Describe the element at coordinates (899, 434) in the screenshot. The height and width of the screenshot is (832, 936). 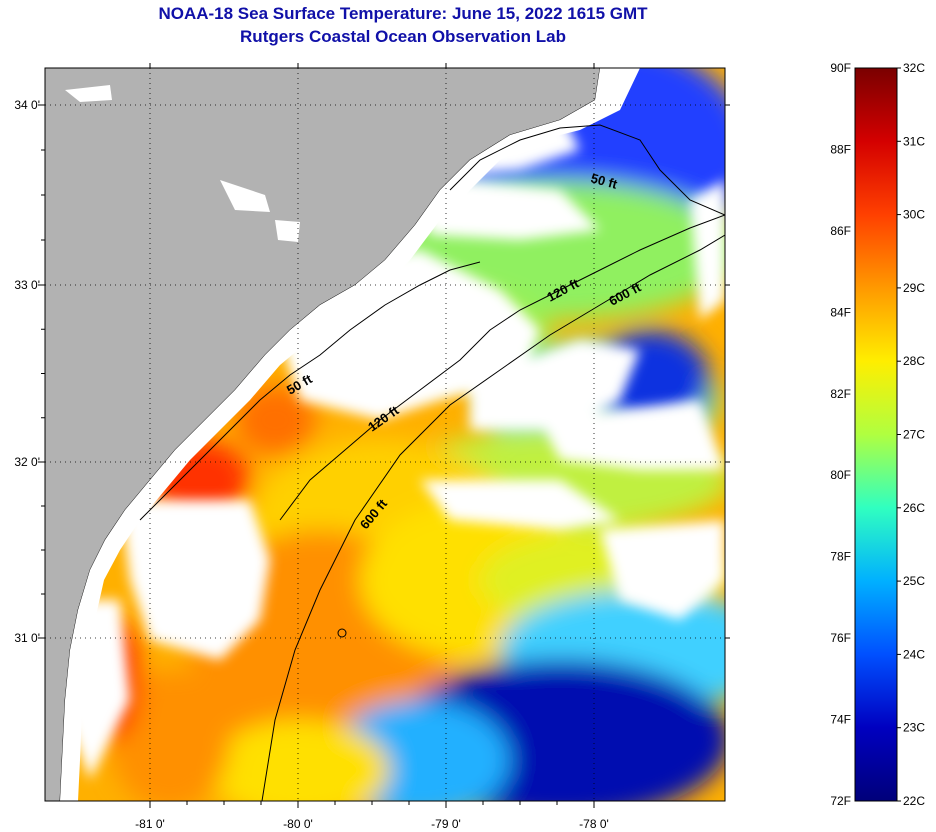
I see `colorbar-ticks` at that location.